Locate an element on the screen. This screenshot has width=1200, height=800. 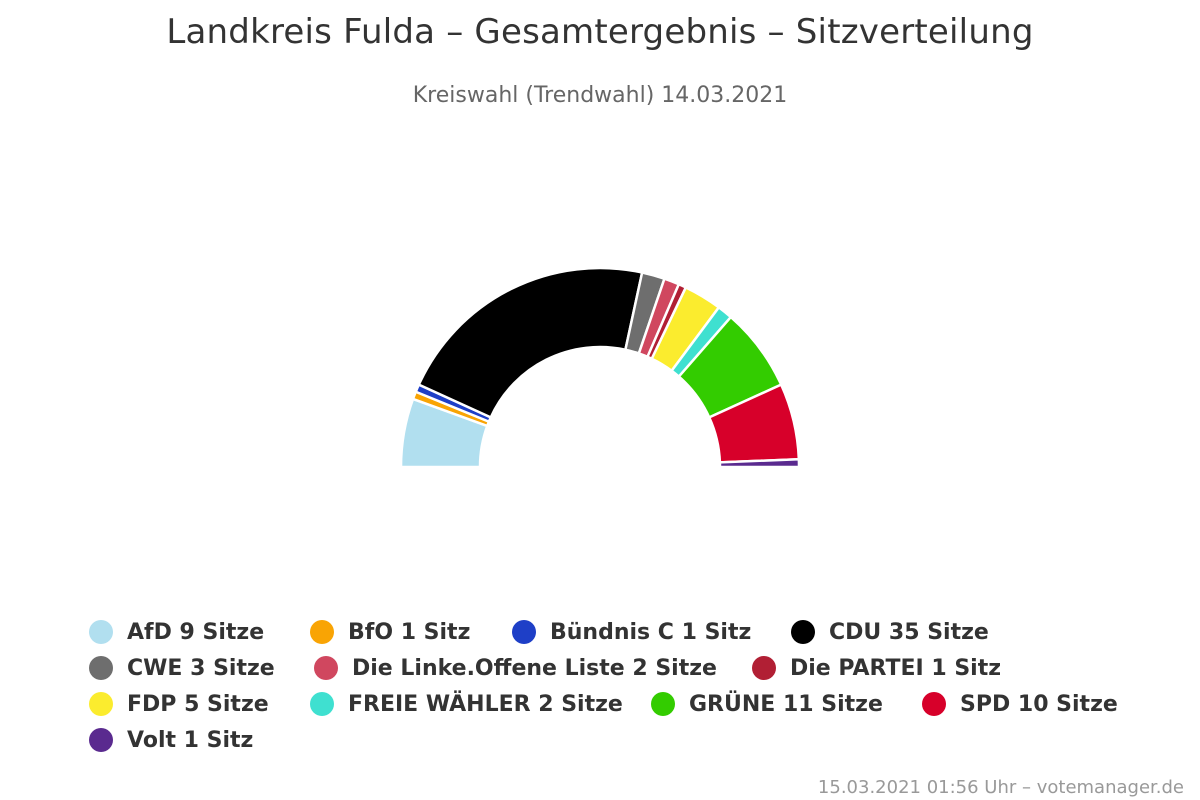
legend-item-fdp: FDP 5 Sitze is located at coordinates (179, 704).